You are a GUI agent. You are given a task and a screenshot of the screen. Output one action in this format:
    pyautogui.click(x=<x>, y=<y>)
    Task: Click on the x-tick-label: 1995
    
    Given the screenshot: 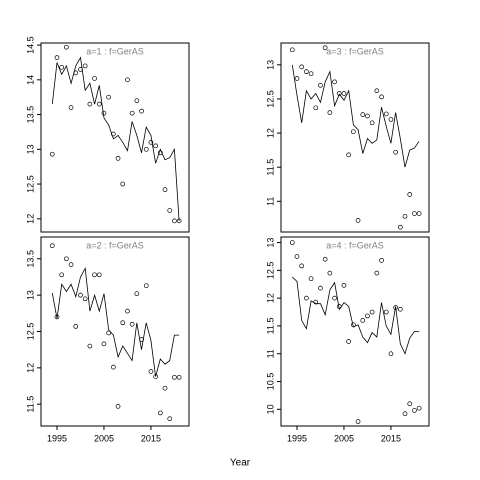 What is the action you would take?
    pyautogui.click(x=57, y=438)
    